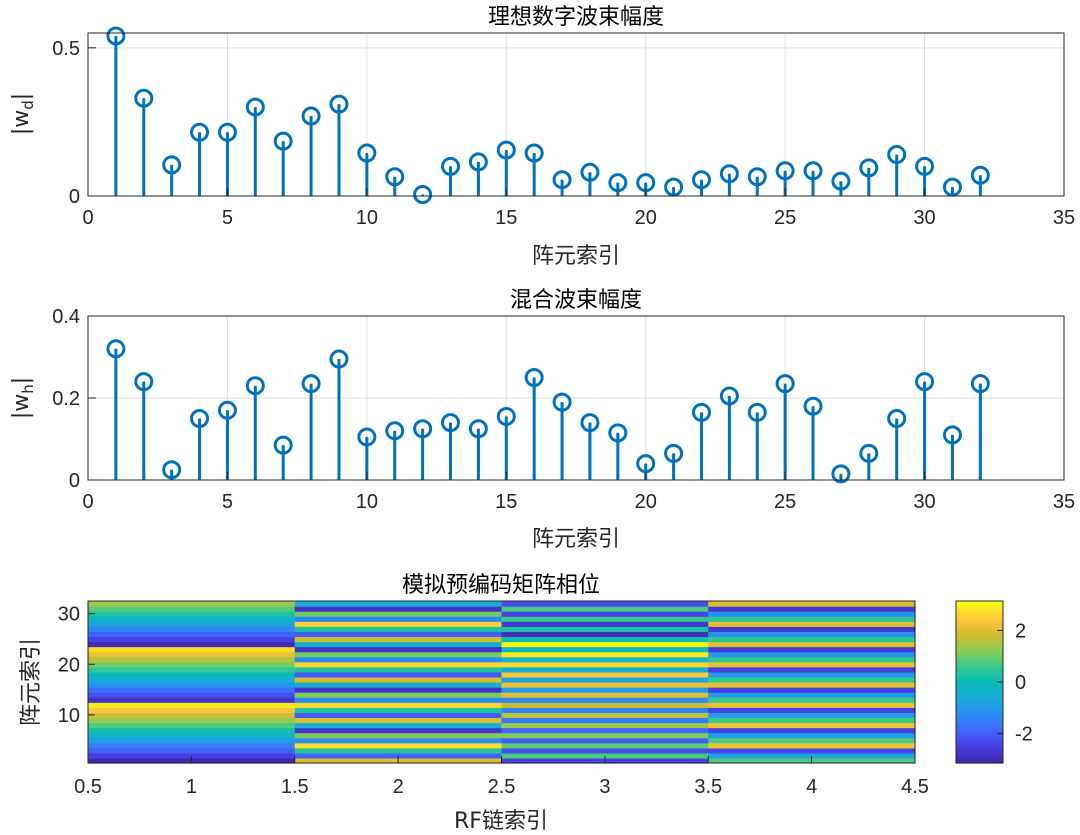 The image size is (1080, 835). What do you see at coordinates (398, 787) in the screenshot?
I see `x-tick-label: 2` at bounding box center [398, 787].